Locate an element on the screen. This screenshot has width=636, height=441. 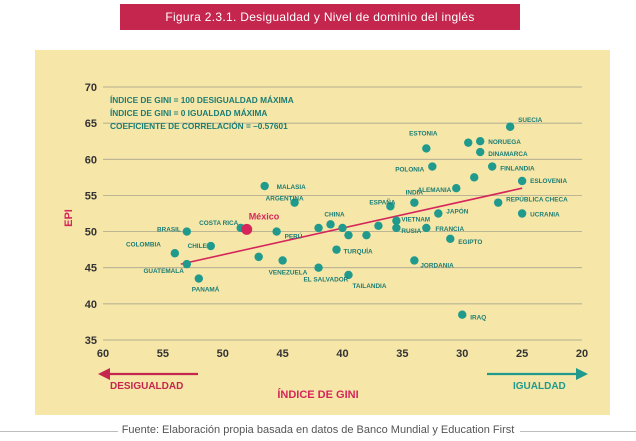
trend-line is located at coordinates (351, 226).